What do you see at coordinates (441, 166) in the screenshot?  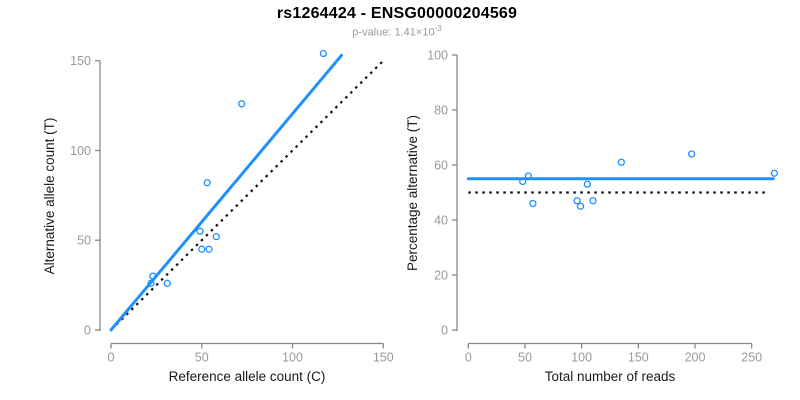 I see `y-tick-label: 60` at bounding box center [441, 166].